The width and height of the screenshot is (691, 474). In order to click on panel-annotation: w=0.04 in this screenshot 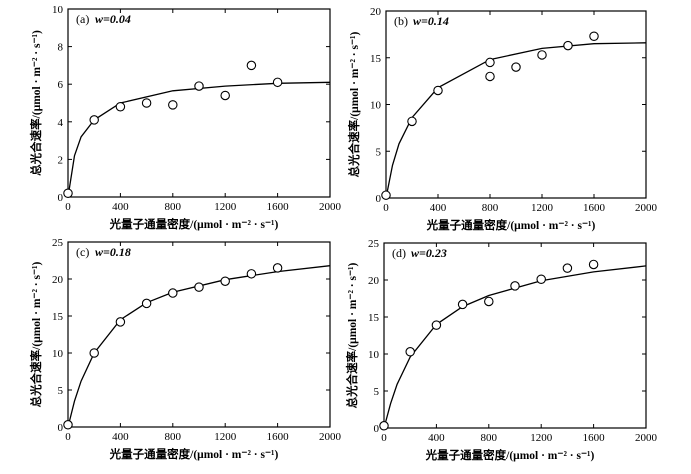, I will do `click(113, 19)`.